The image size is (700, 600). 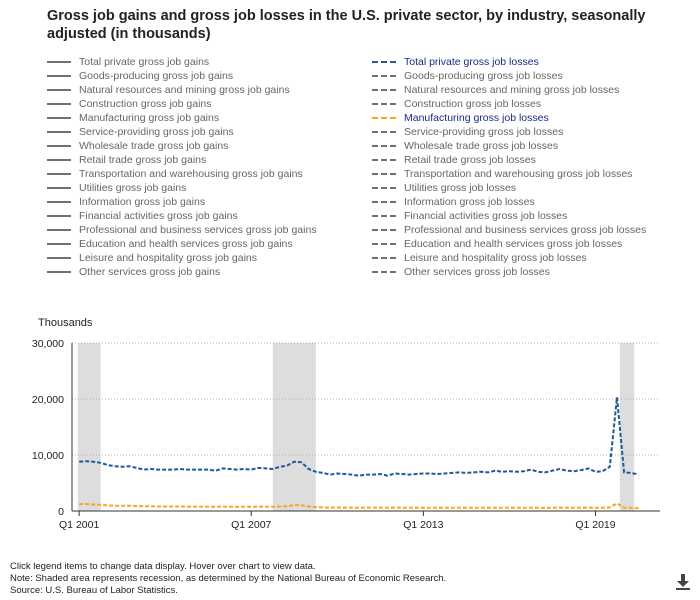 I want to click on legend-item-utilities-gross-job-gains: Utilities gross job gains, so click(x=182, y=188).